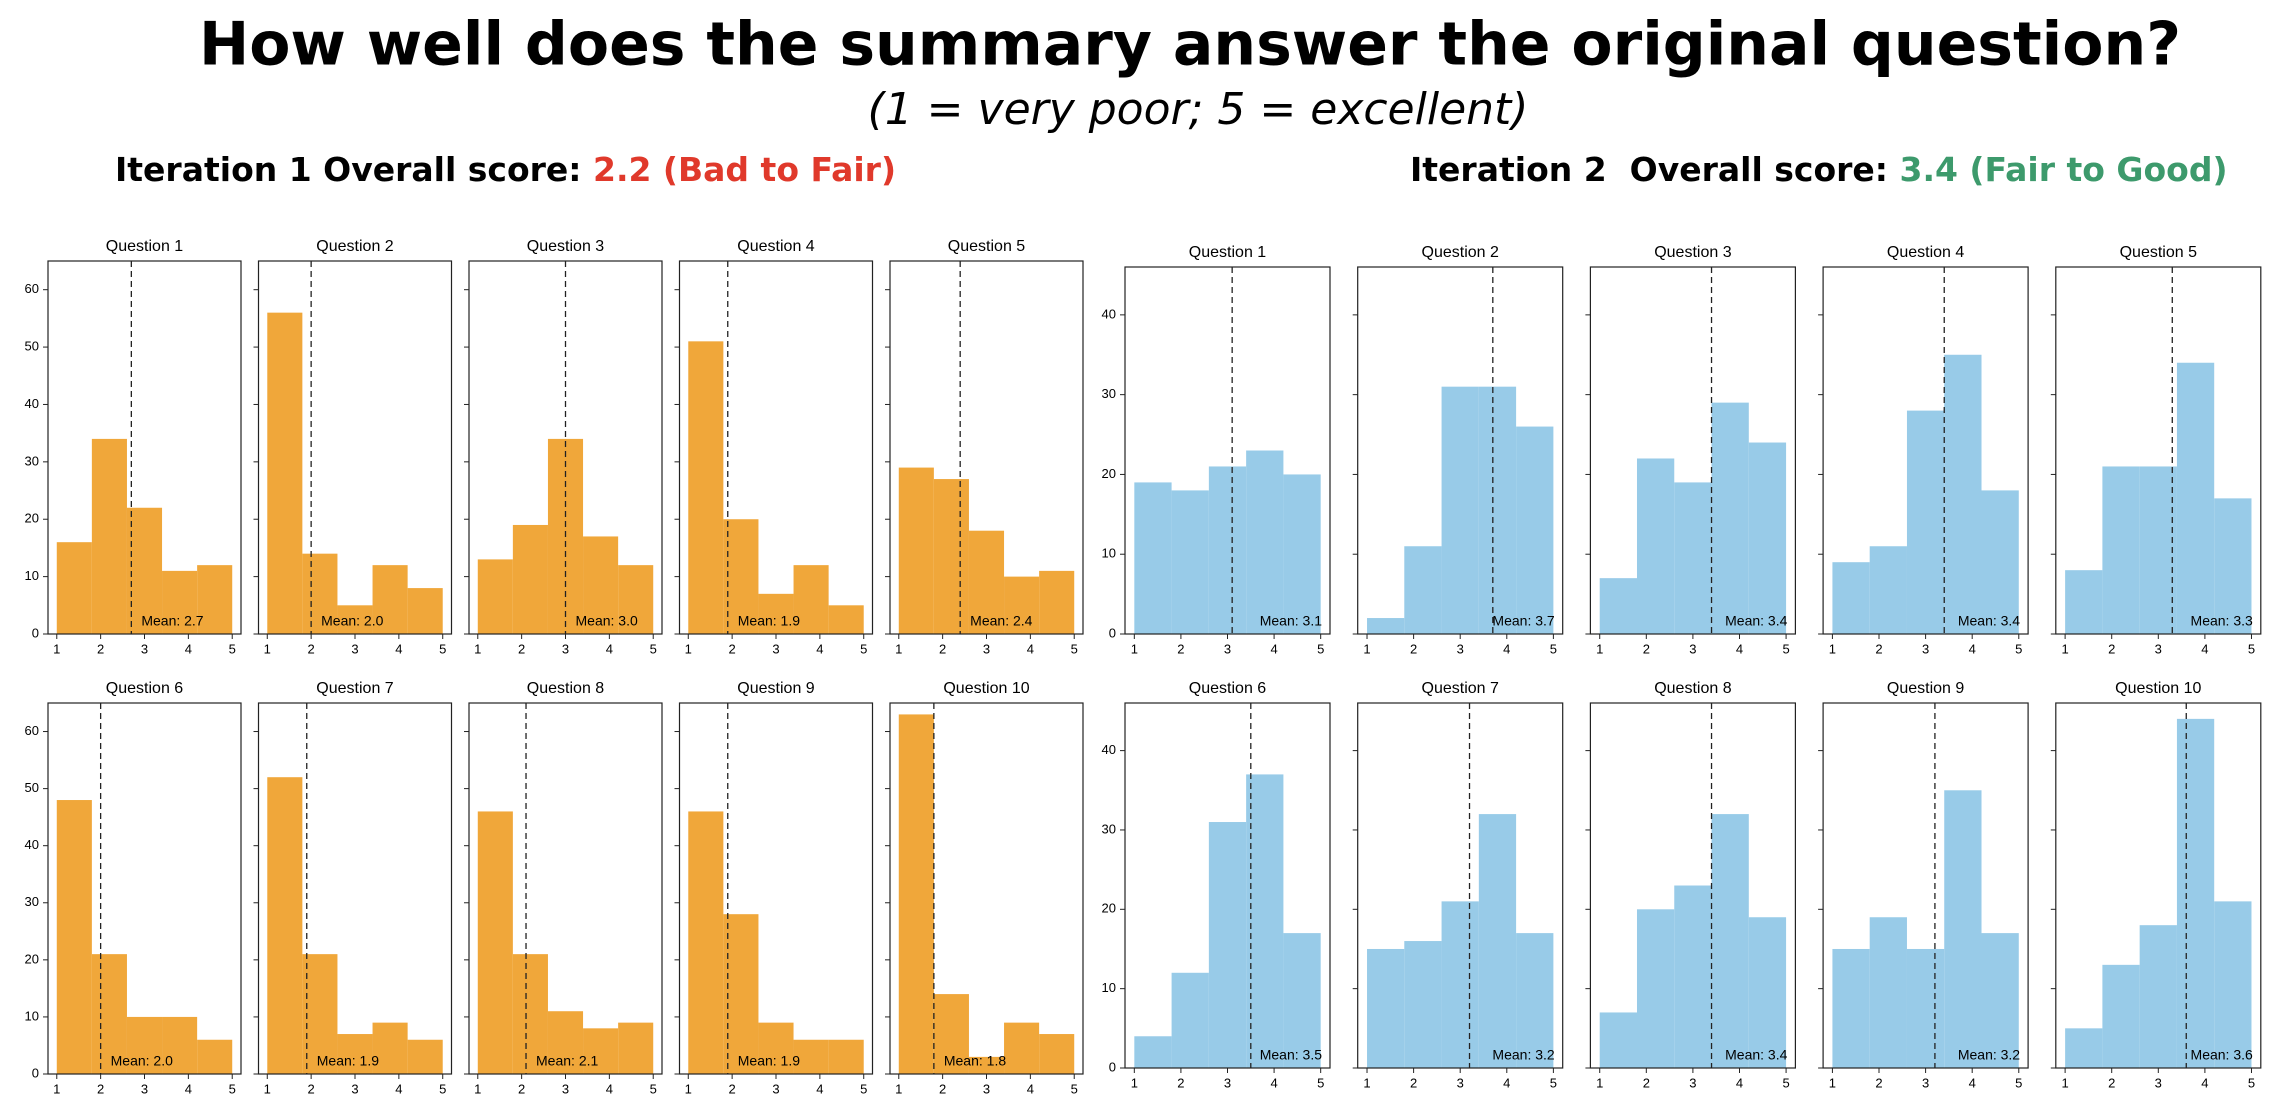 The height and width of the screenshot is (1114, 2276). What do you see at coordinates (32, 346) in the screenshot?
I see `y-tick-label: 50` at bounding box center [32, 346].